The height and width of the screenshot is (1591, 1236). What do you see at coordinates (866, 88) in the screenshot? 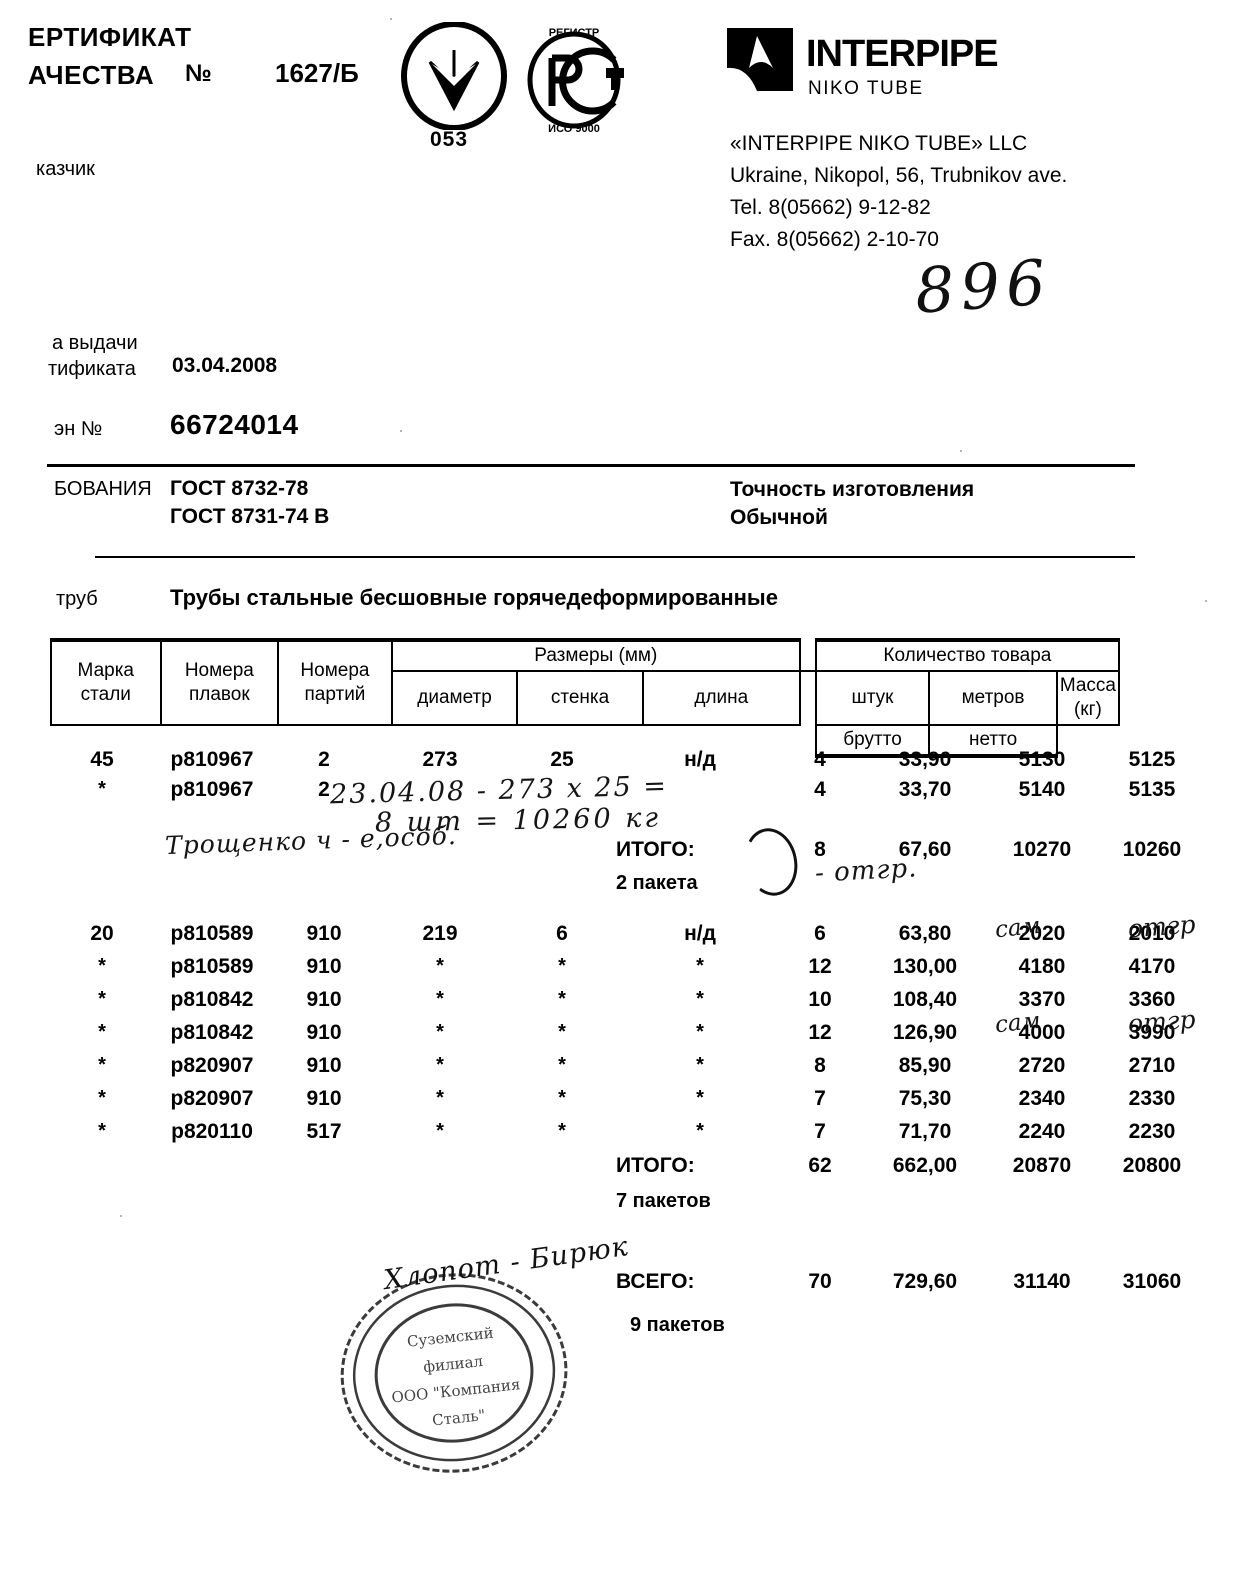
I see `brand-subtitle: NIKO TUBE` at bounding box center [866, 88].